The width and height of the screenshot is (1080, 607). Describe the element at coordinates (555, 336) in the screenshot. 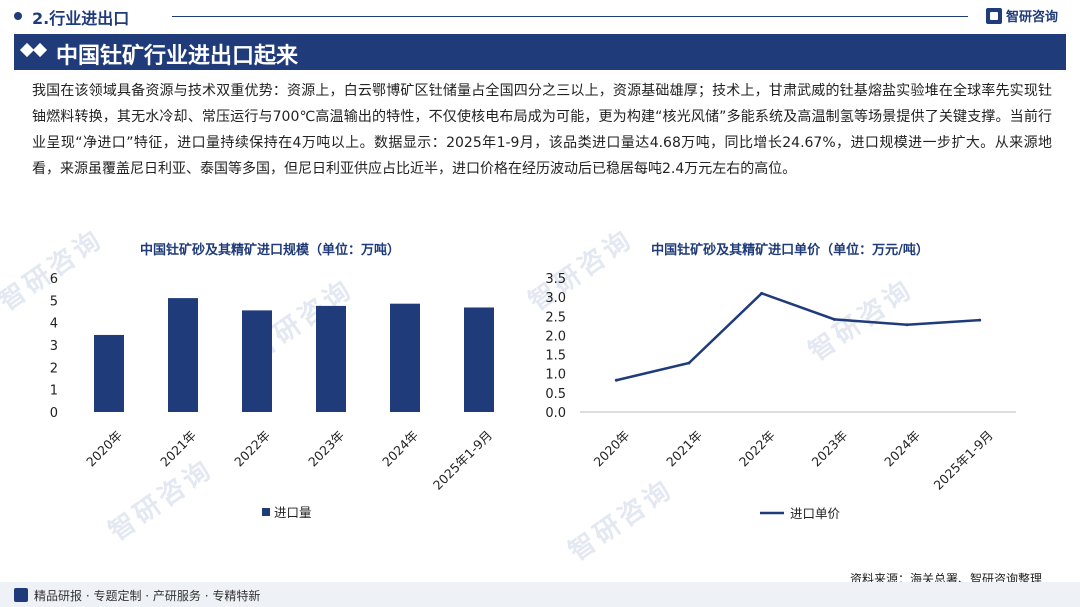

I see `y-tick-label: 2.0` at that location.